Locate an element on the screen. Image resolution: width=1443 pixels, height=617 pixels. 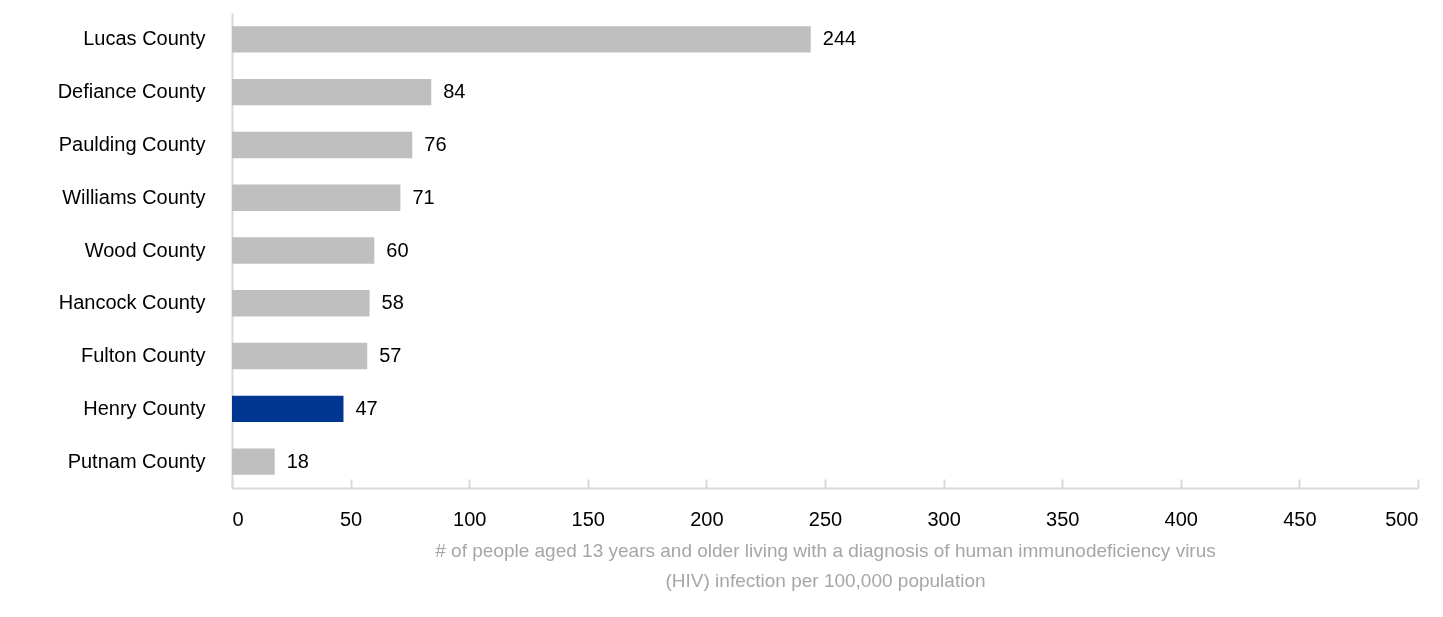
x-tick-label: 350 is located at coordinates (1063, 518).